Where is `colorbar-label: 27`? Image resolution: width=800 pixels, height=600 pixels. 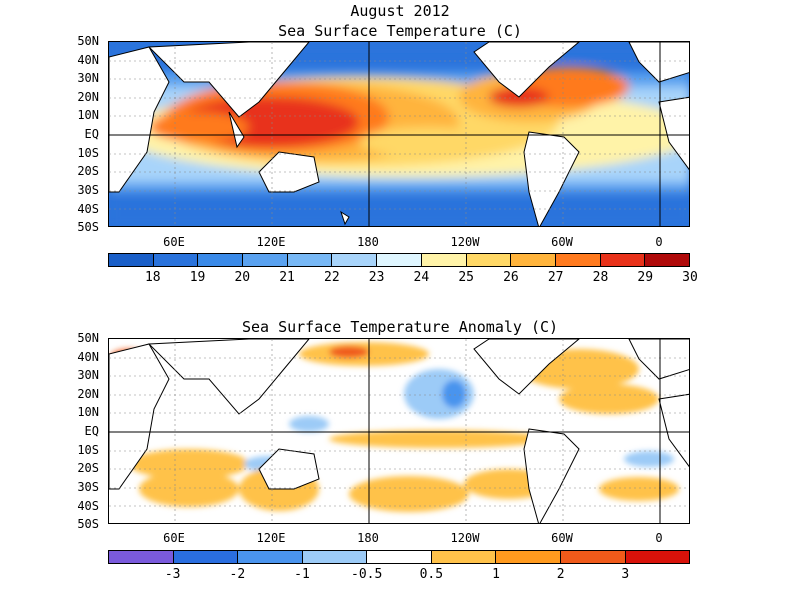 colorbar-label: 27 is located at coordinates (555, 277).